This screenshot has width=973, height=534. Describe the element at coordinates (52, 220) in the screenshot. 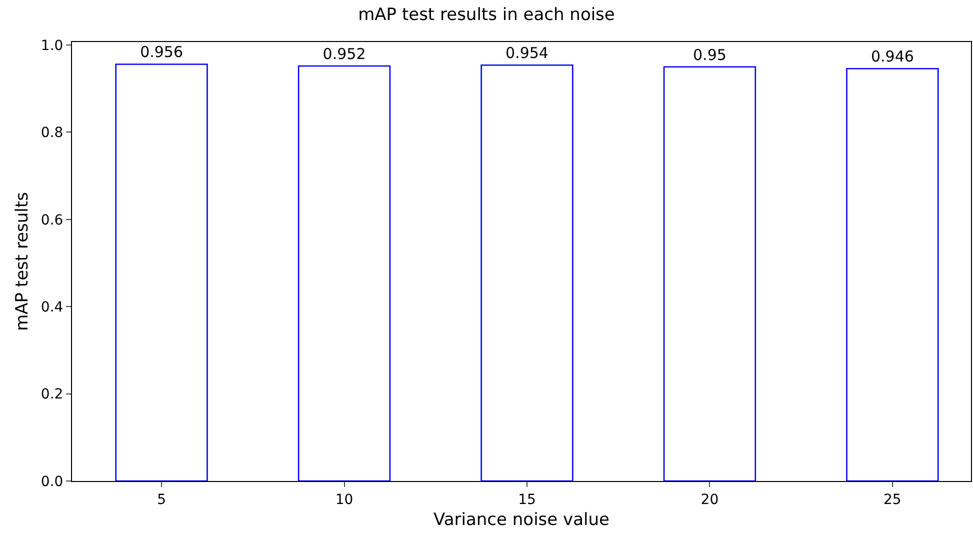

I see `y-tick-label: 0.6` at that location.